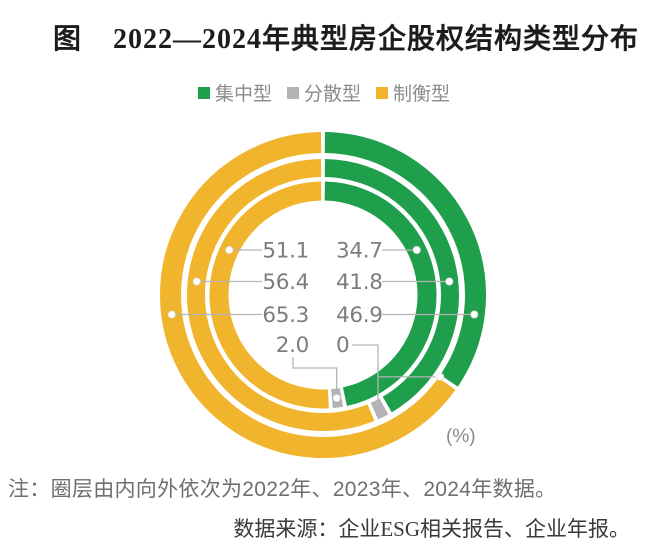 The image size is (660, 560). I want to click on ring-2024-segment-集中型, so click(405, 259).